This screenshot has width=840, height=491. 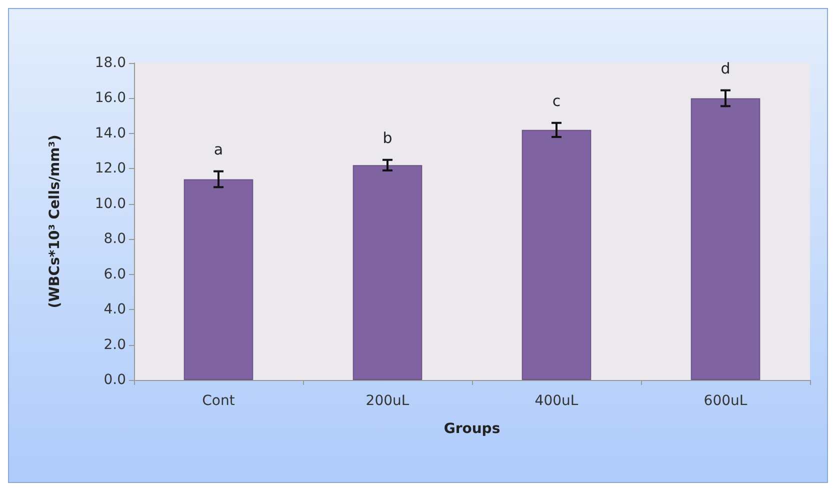 I want to click on annotation: b, so click(x=387, y=137).